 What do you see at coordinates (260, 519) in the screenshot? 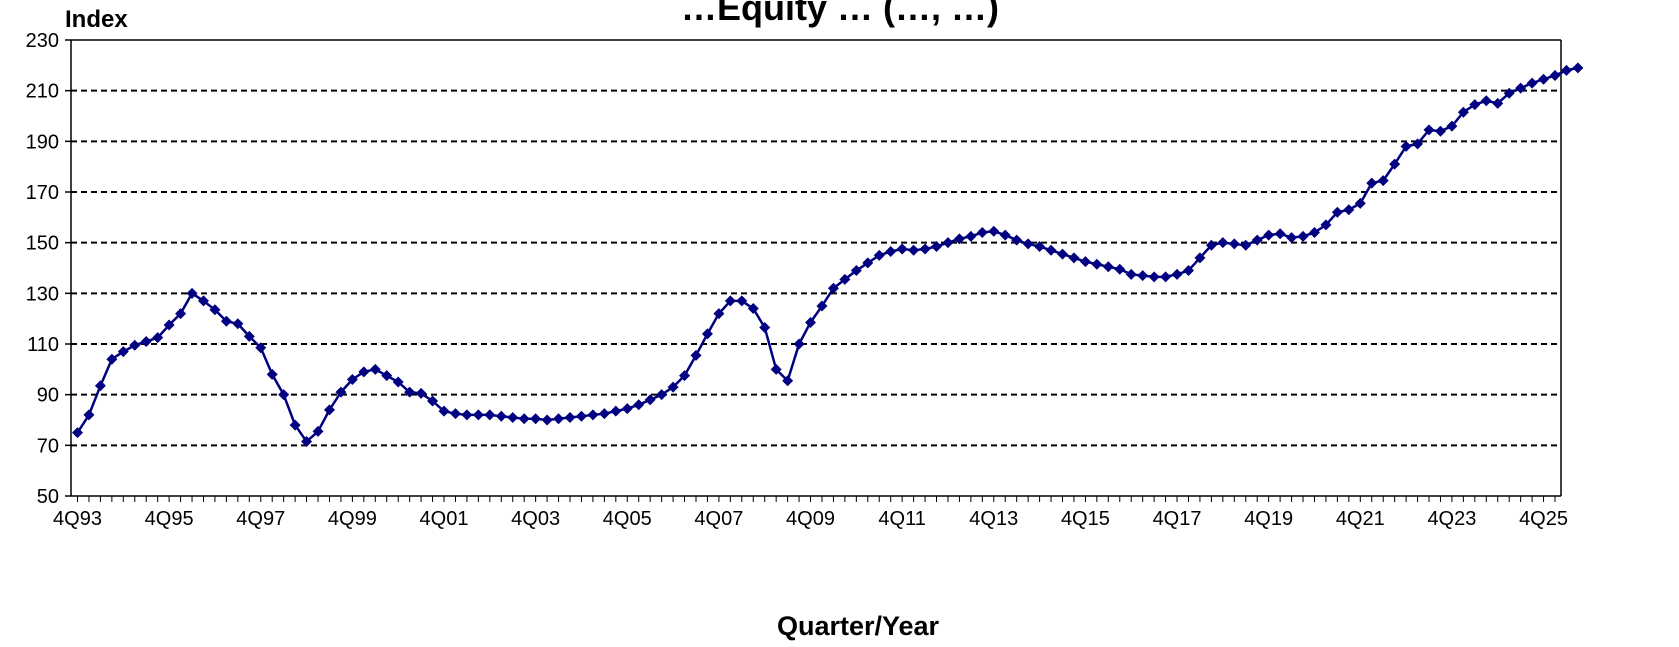
I see `x-tick-label: 4Q97` at bounding box center [260, 519].